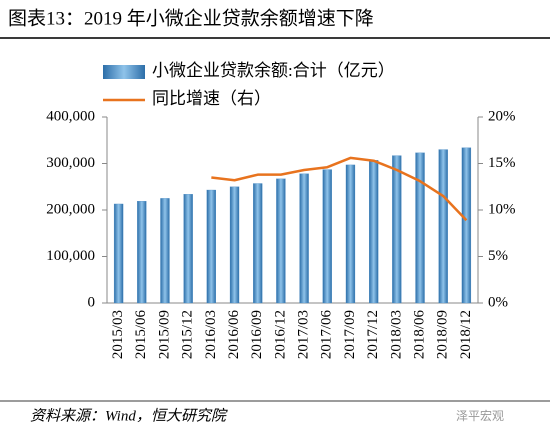  What do you see at coordinates (339, 189) in the screenshot?
I see `line` at bounding box center [339, 189].